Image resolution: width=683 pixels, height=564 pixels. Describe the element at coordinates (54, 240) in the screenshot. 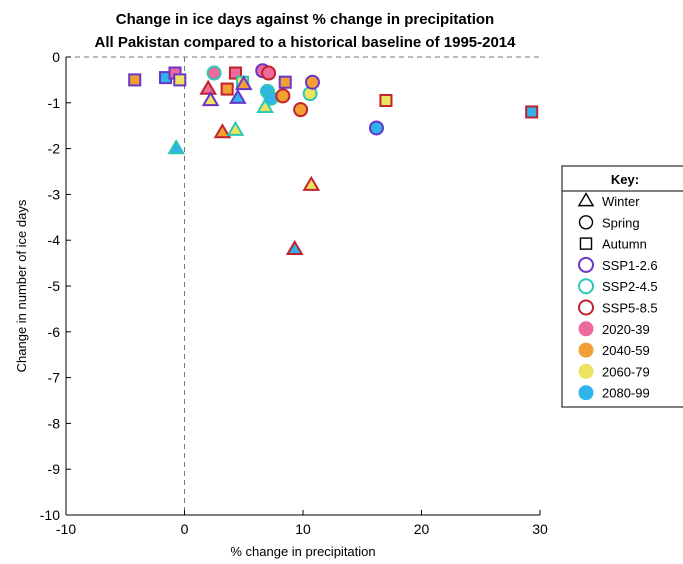

I see `y-tick-label: -4` at that location.